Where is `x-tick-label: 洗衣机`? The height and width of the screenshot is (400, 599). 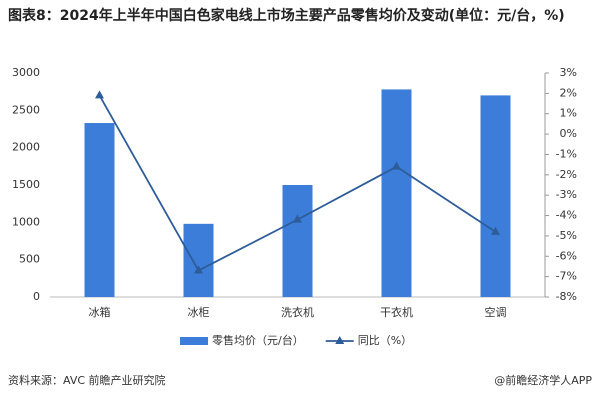
x-tick-label: 洗衣机 is located at coordinates (297, 312).